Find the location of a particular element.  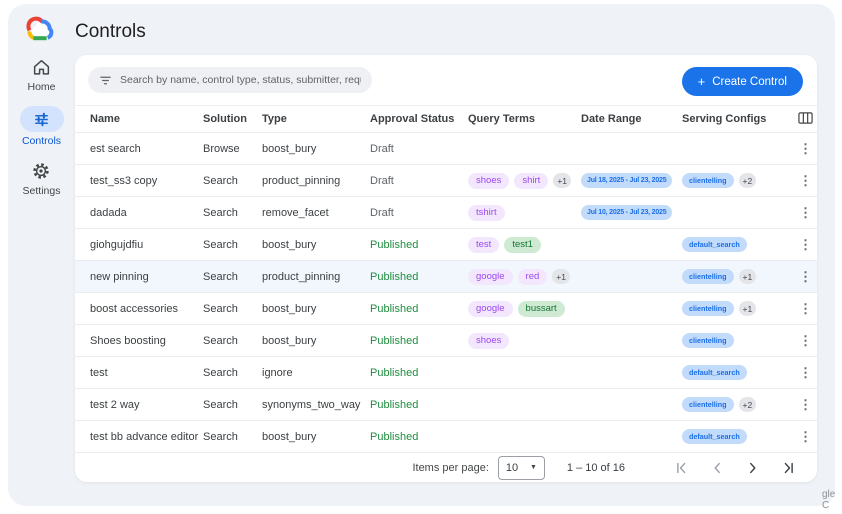

plus-icon: + is located at coordinates (701, 81).